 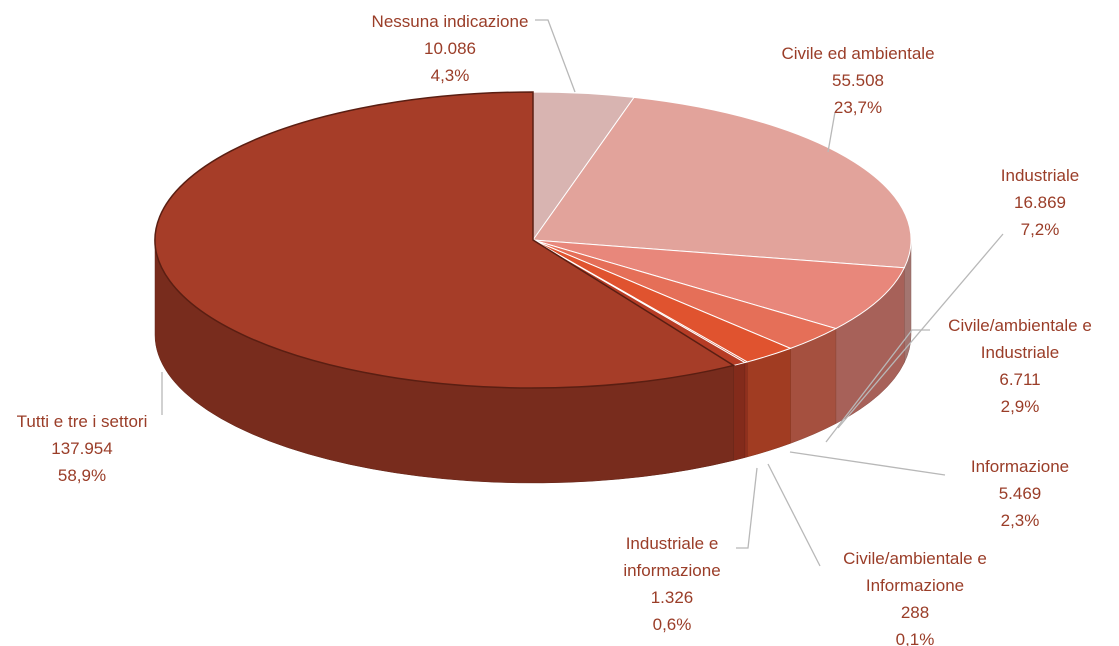 What do you see at coordinates (672, 584) in the screenshot?
I see `data-label: Industriale e informazione 1.326 0,6%` at bounding box center [672, 584].